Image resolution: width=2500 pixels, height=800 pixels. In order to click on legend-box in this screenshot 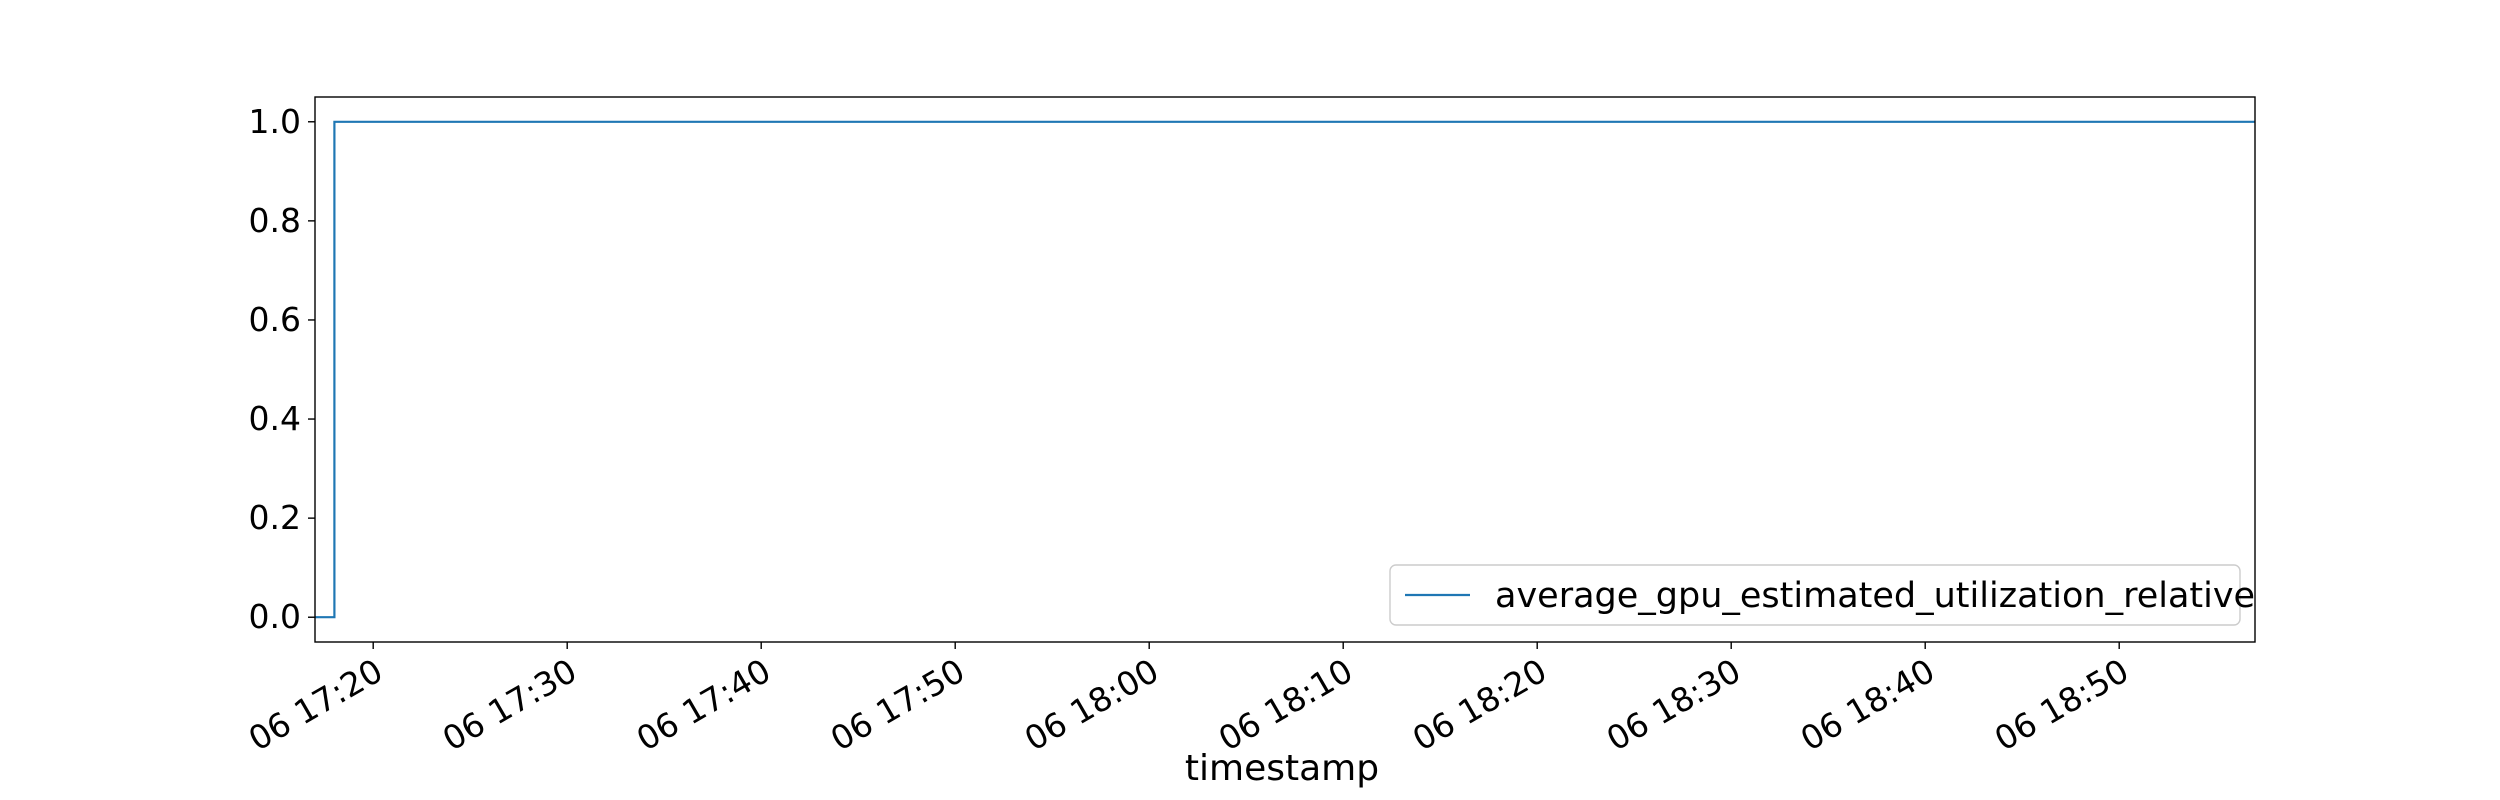, I will do `click(1815, 595)`.